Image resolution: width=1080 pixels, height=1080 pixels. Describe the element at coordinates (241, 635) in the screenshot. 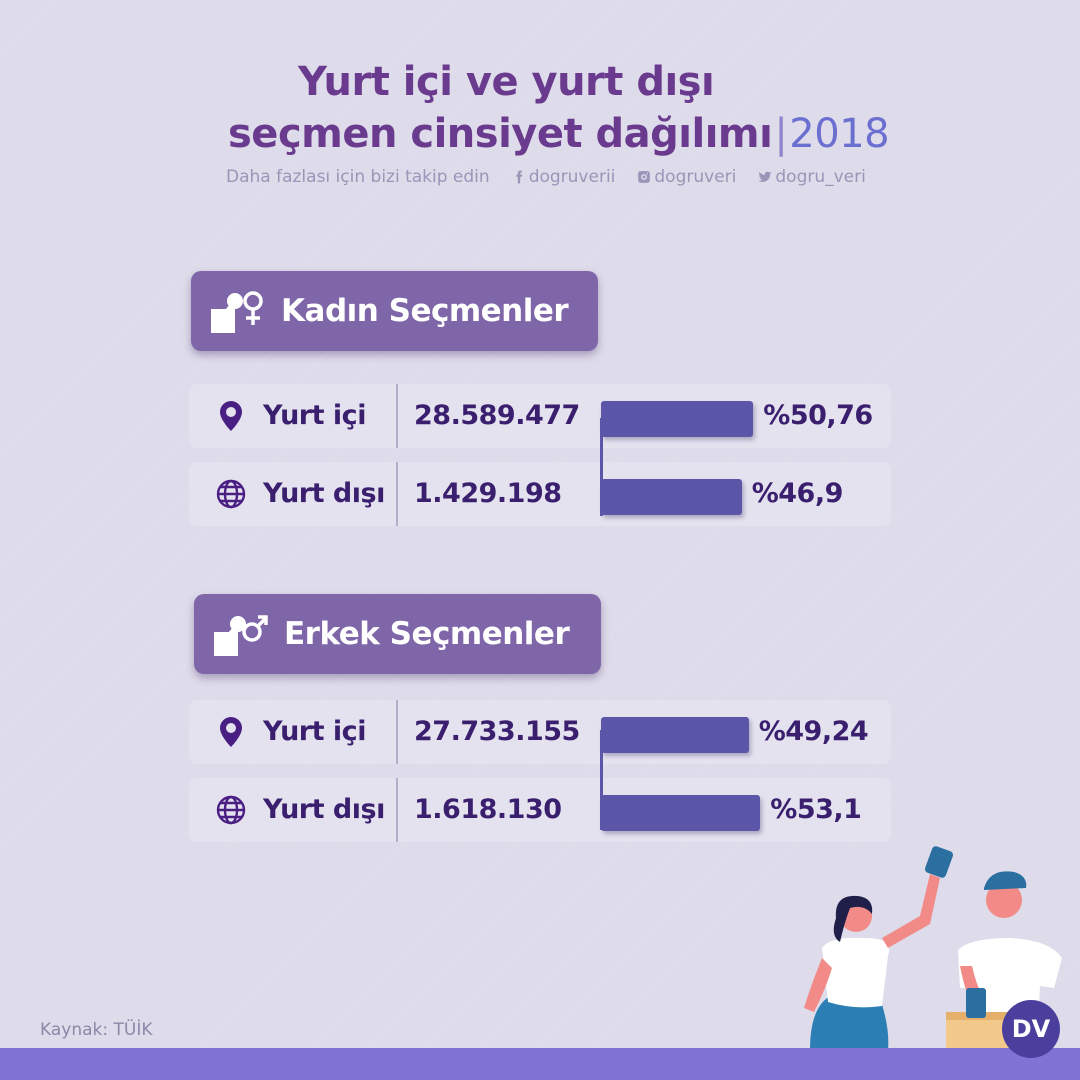

I see `male-voter-icon` at that location.